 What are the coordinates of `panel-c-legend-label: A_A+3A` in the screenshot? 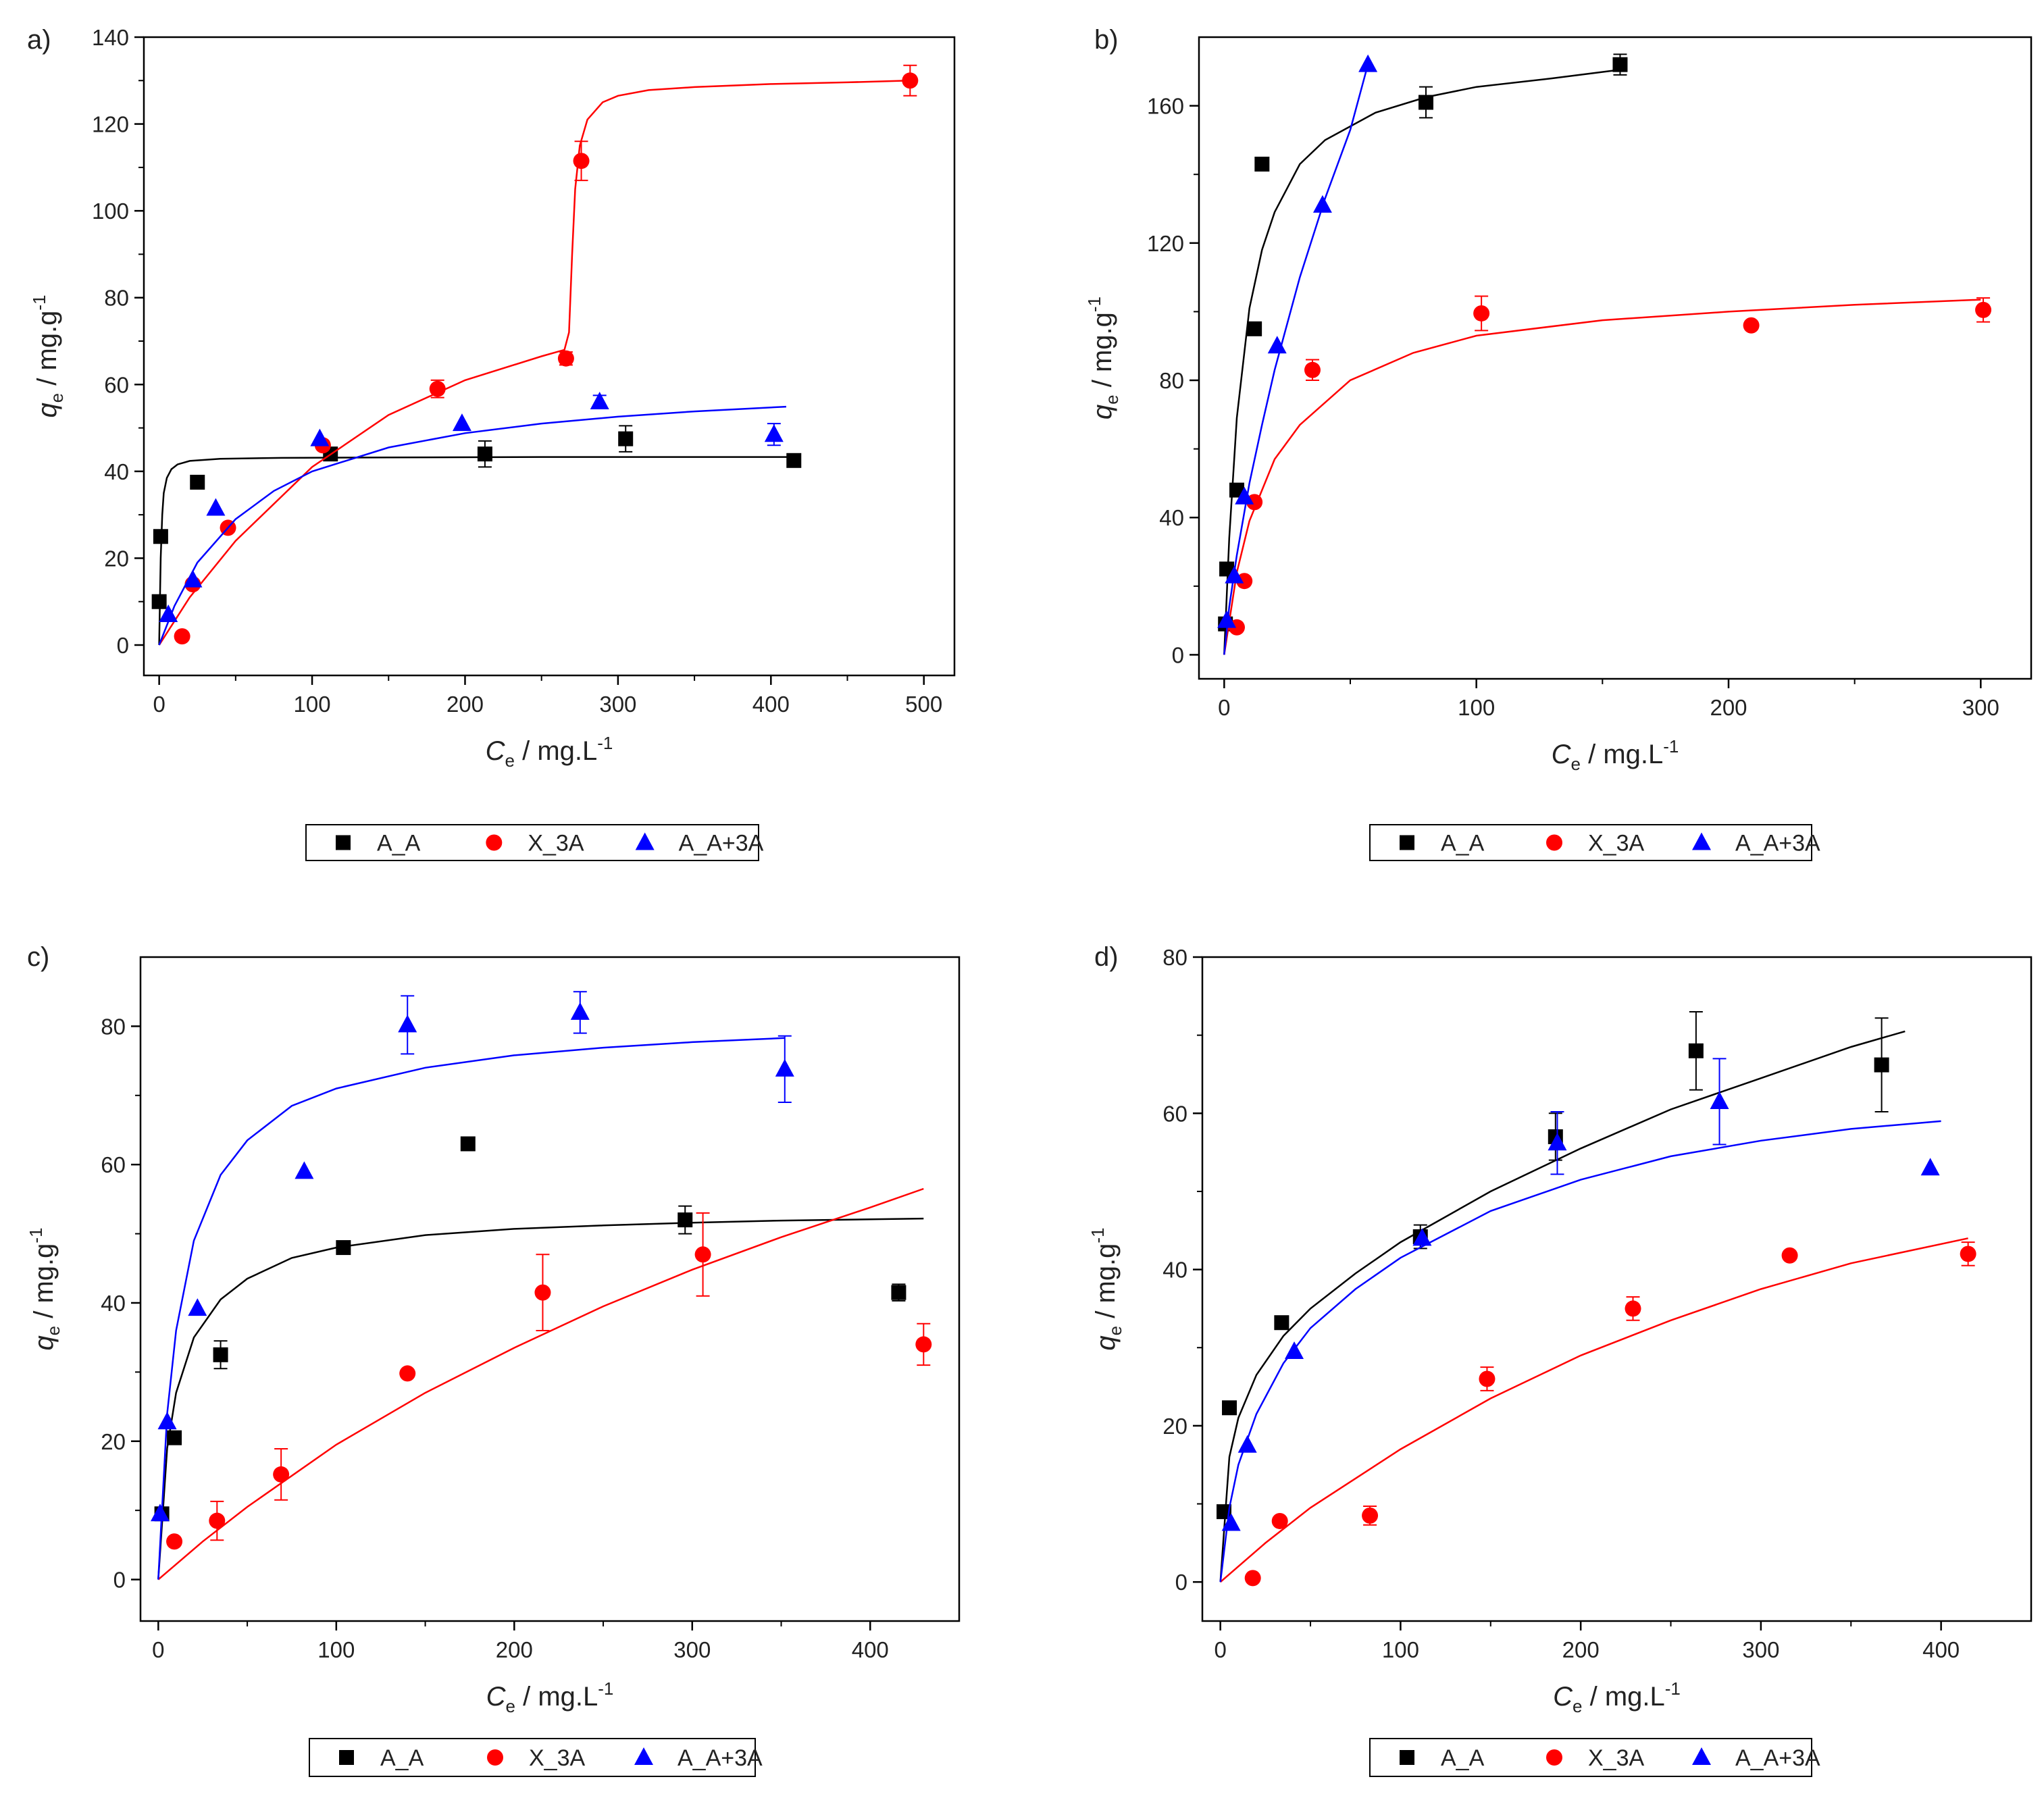 It's located at (720, 1758).